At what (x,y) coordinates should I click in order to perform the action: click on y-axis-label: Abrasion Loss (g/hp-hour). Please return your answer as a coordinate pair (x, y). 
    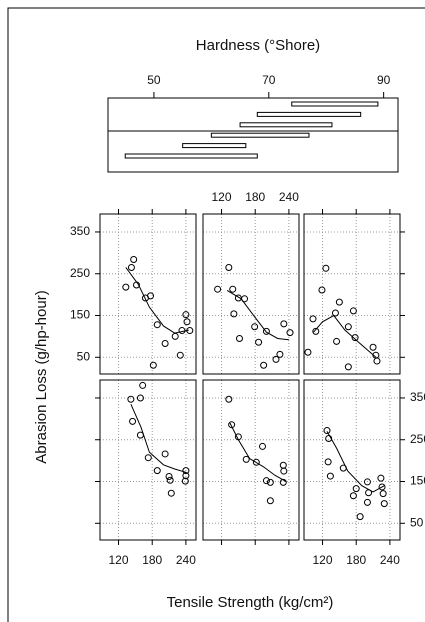
    Looking at the image, I should click on (41, 376).